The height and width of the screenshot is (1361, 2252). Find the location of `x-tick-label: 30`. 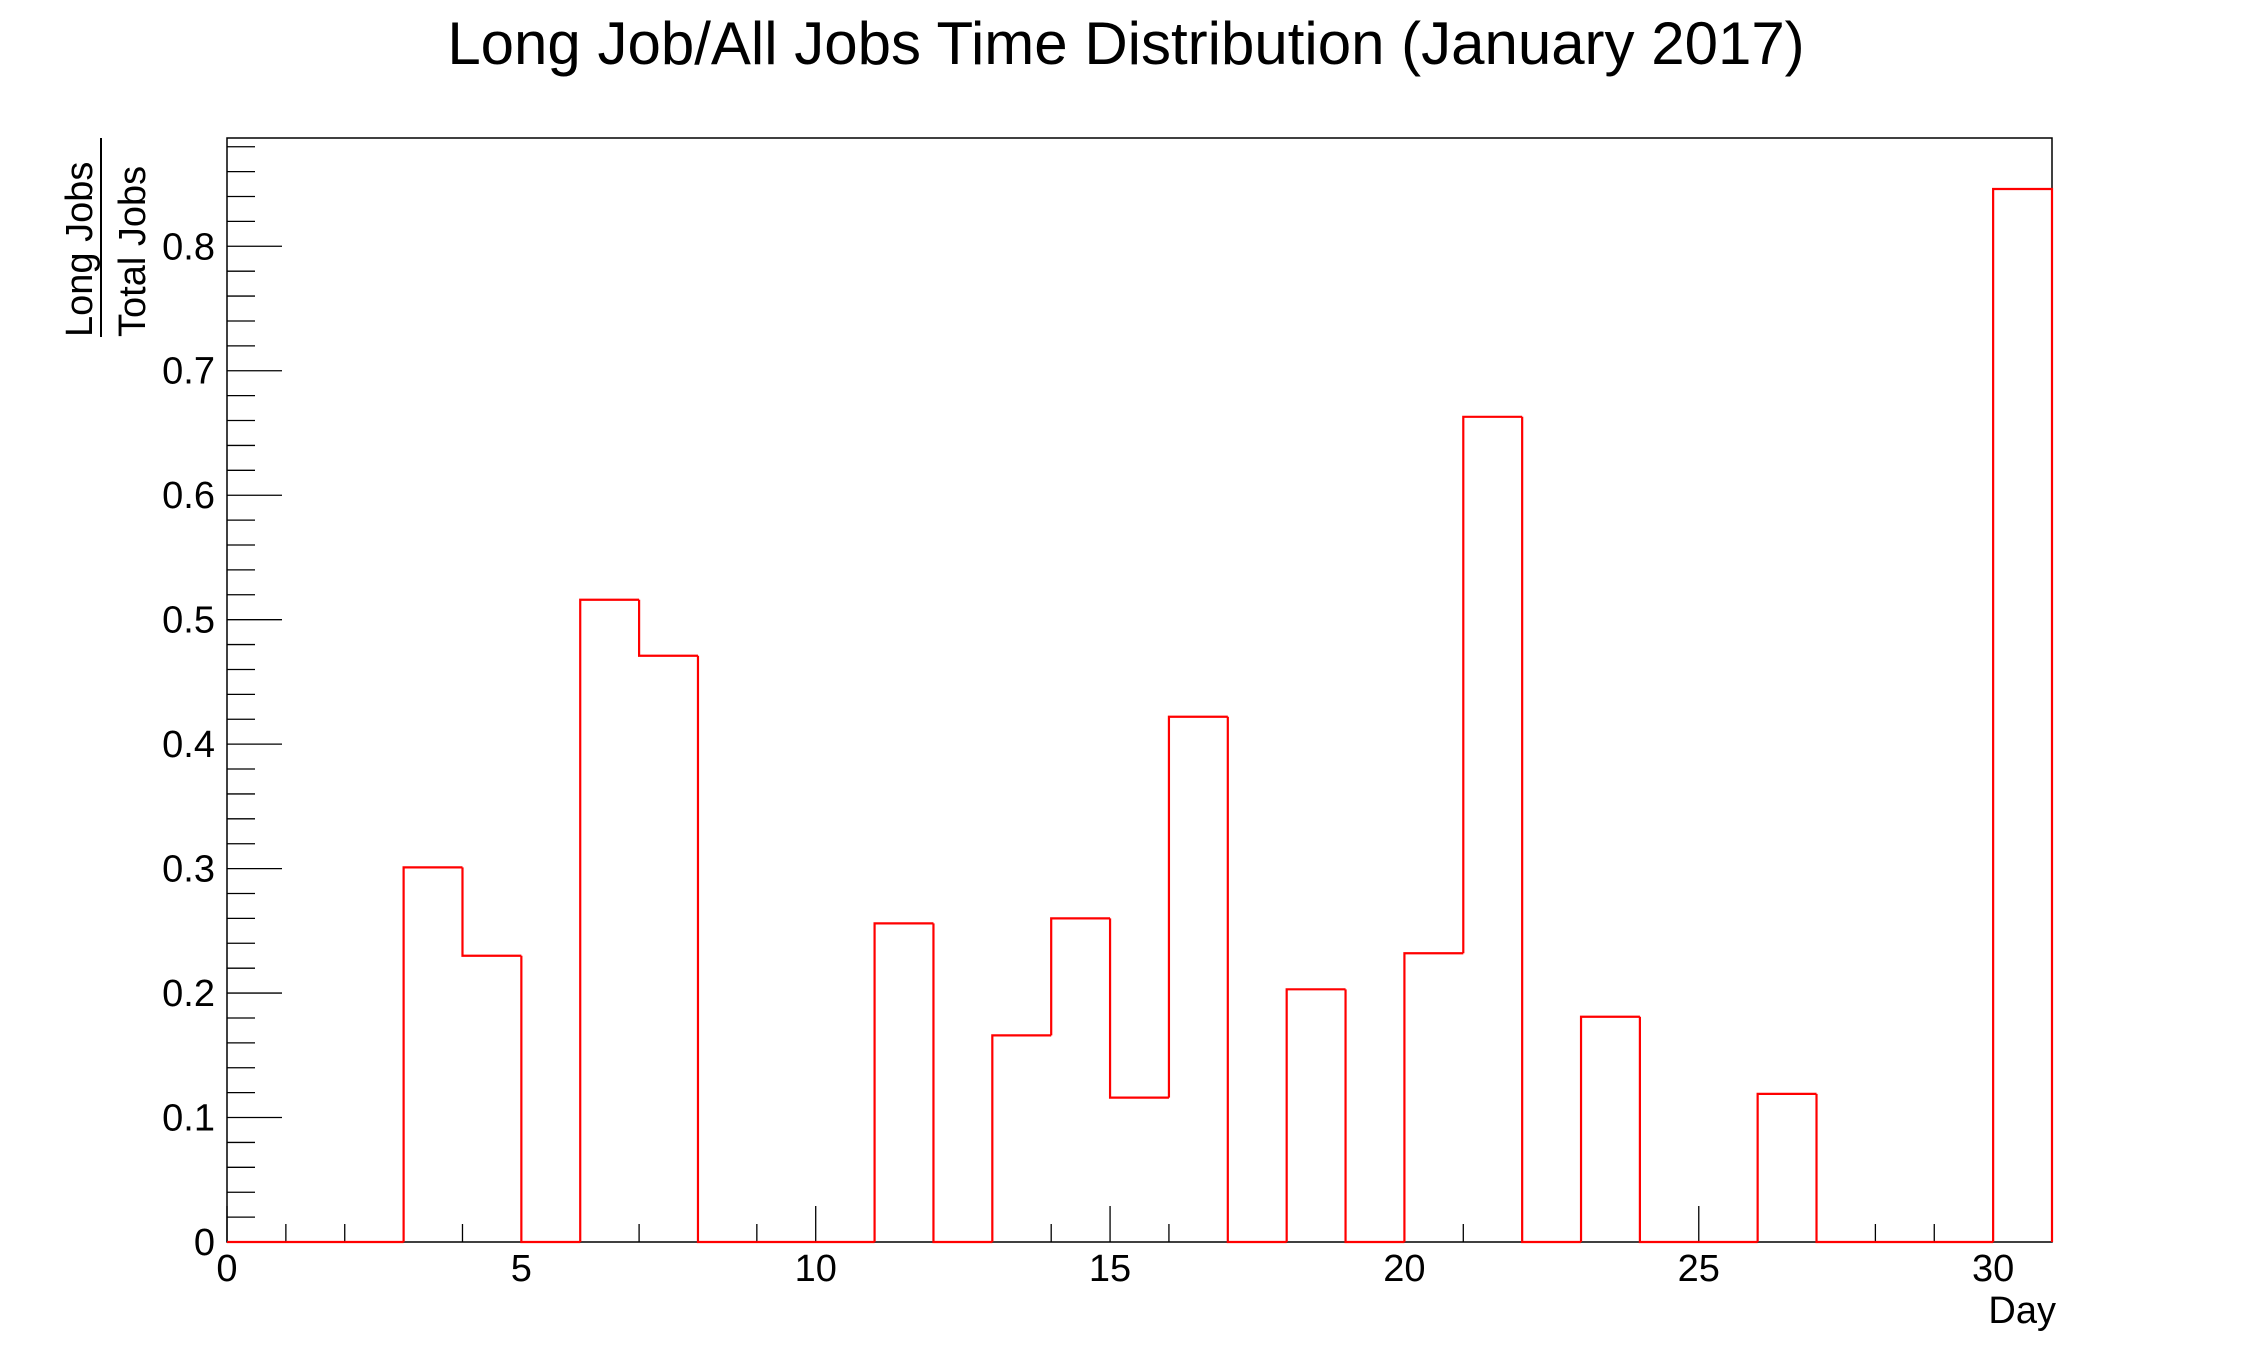

x-tick-label: 30 is located at coordinates (1993, 1269).